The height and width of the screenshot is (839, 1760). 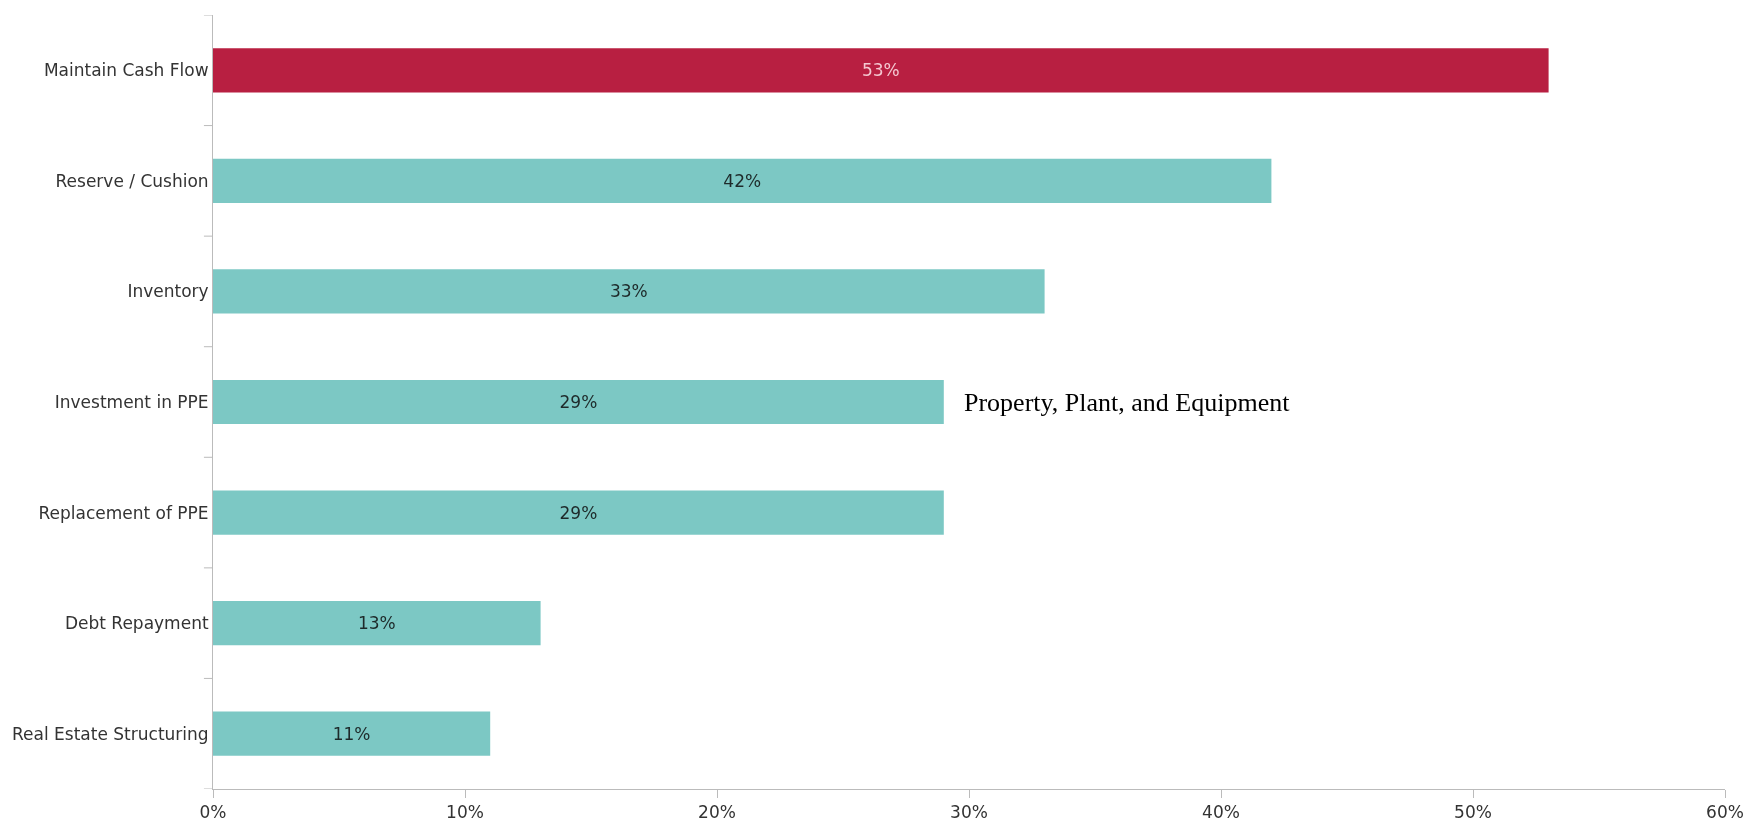 I want to click on data-label: 13%, so click(x=376, y=623).